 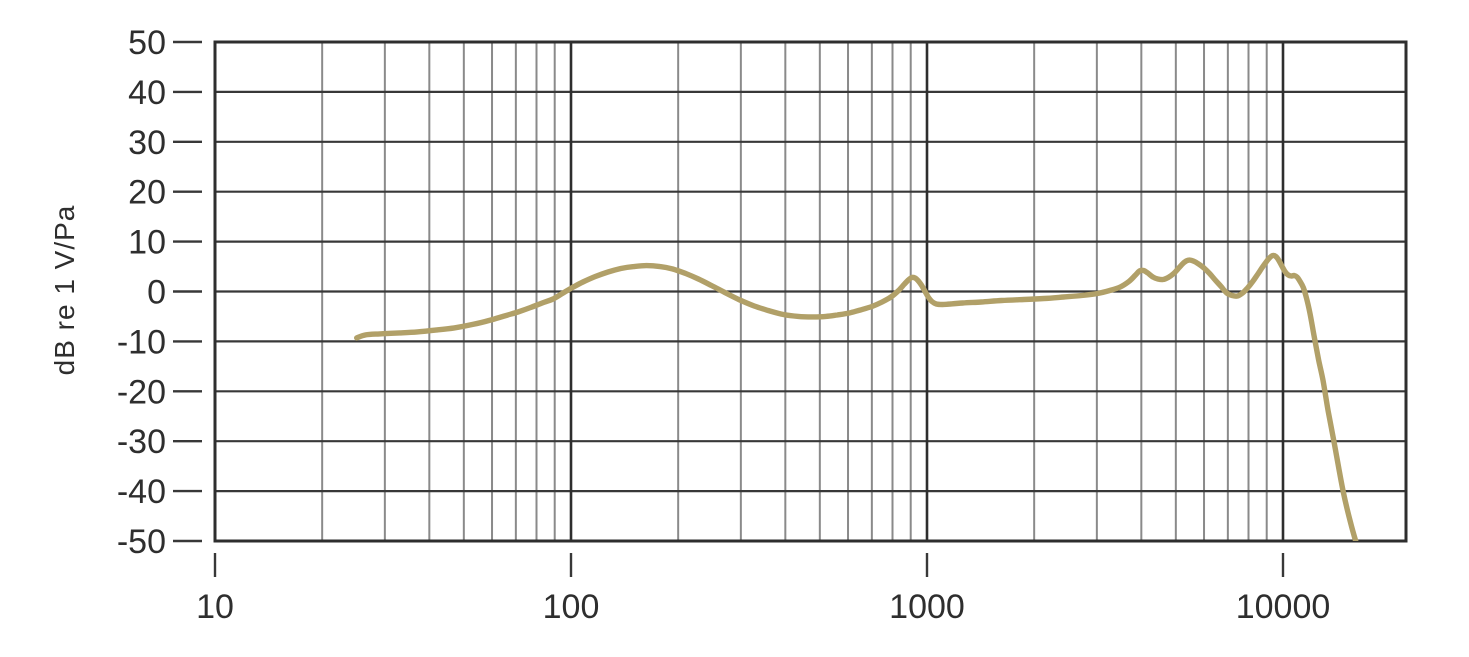 What do you see at coordinates (141, 342) in the screenshot?
I see `y-tick-label: -10` at bounding box center [141, 342].